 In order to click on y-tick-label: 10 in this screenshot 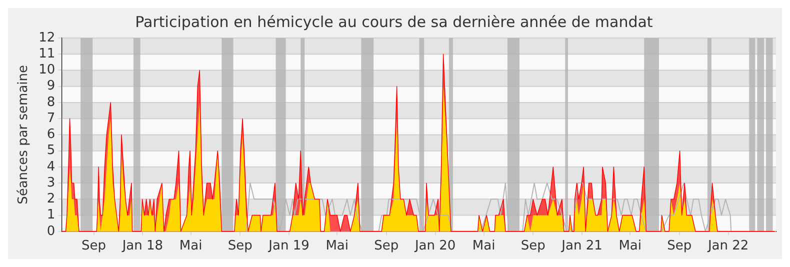, I will do `click(47, 70)`.